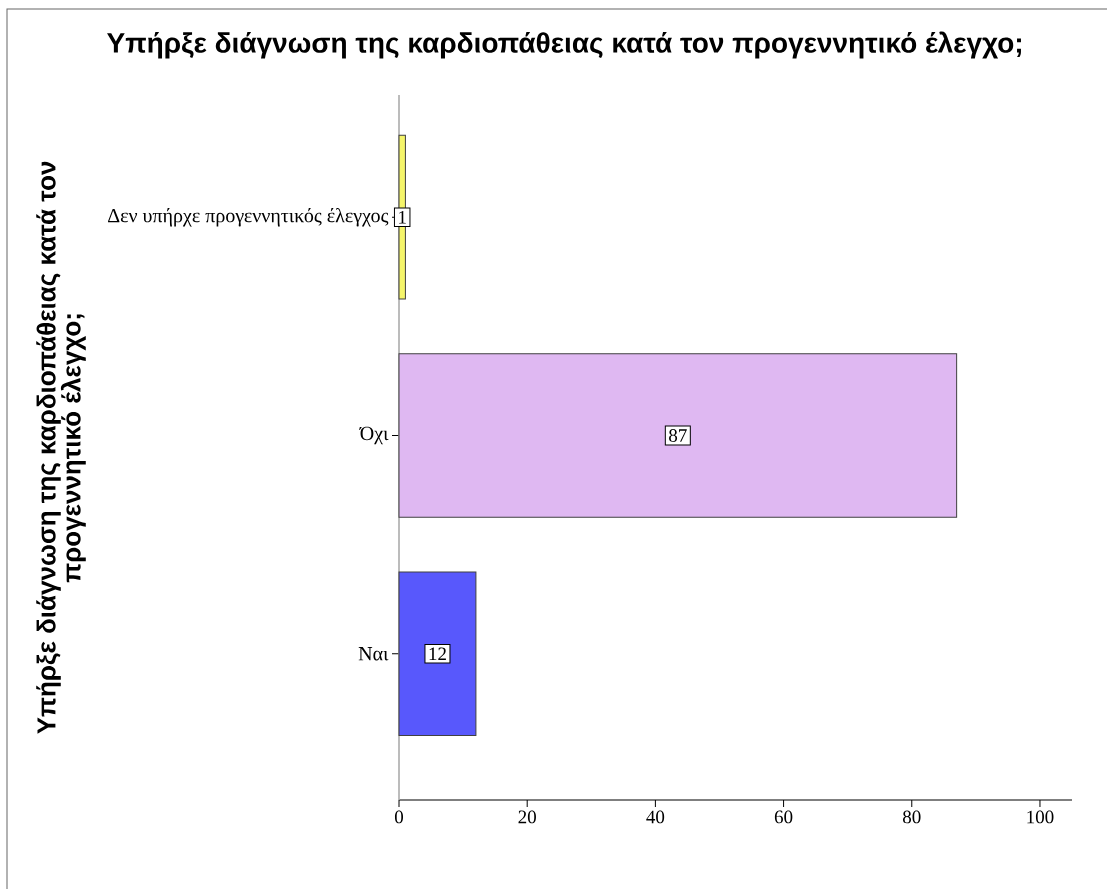 This screenshot has width=1107, height=889. I want to click on data-label: 12, so click(437, 654).